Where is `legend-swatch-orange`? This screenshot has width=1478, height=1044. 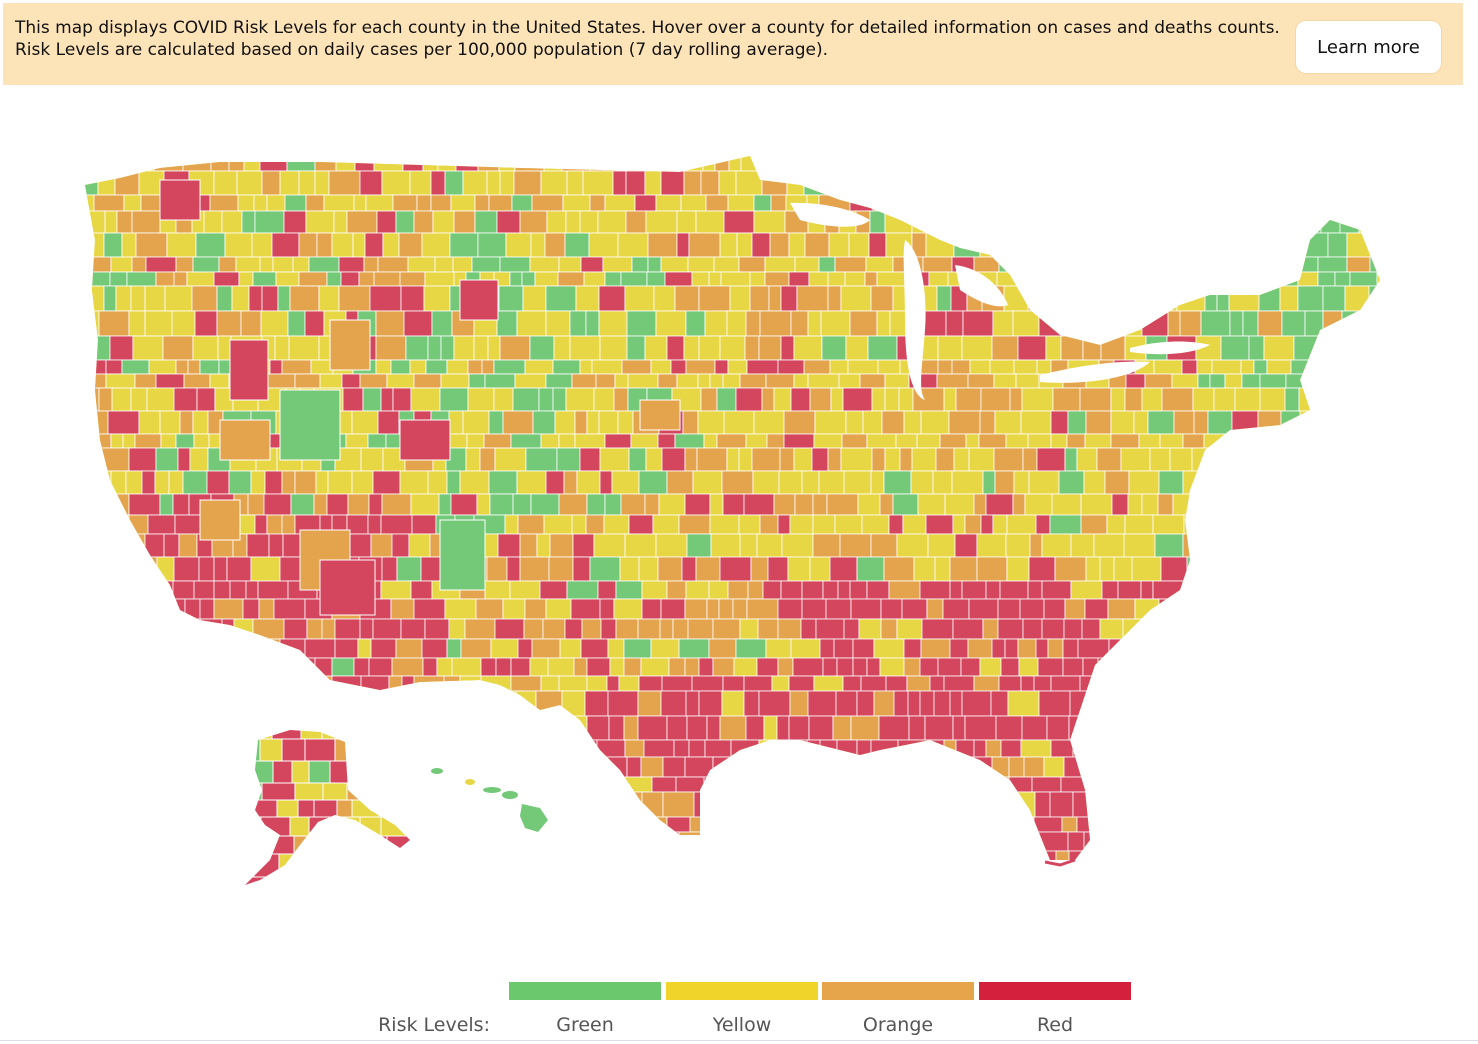 legend-swatch-orange is located at coordinates (898, 991).